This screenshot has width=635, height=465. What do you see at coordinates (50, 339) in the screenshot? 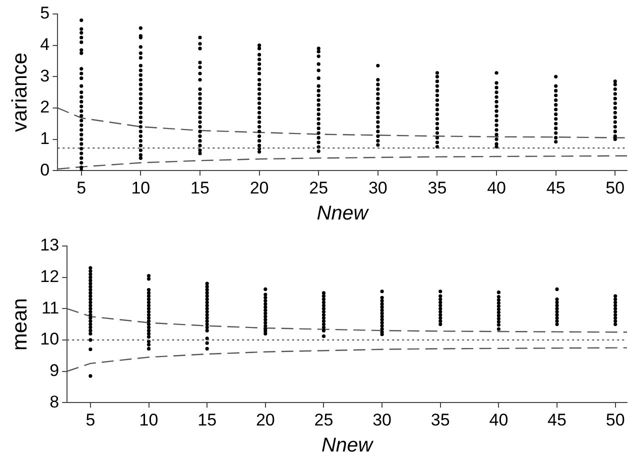
I see `y-tick-label: 10` at bounding box center [50, 339].